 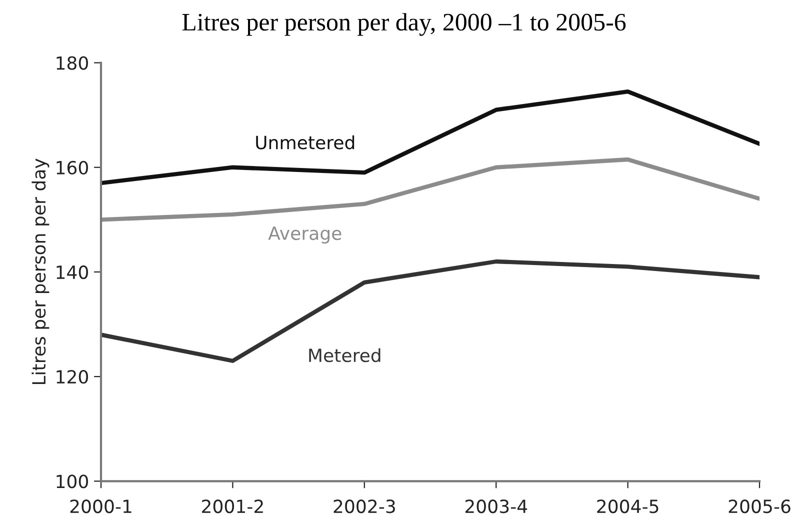 I want to click on y-axis-title: Litres per person per day, so click(x=41, y=271).